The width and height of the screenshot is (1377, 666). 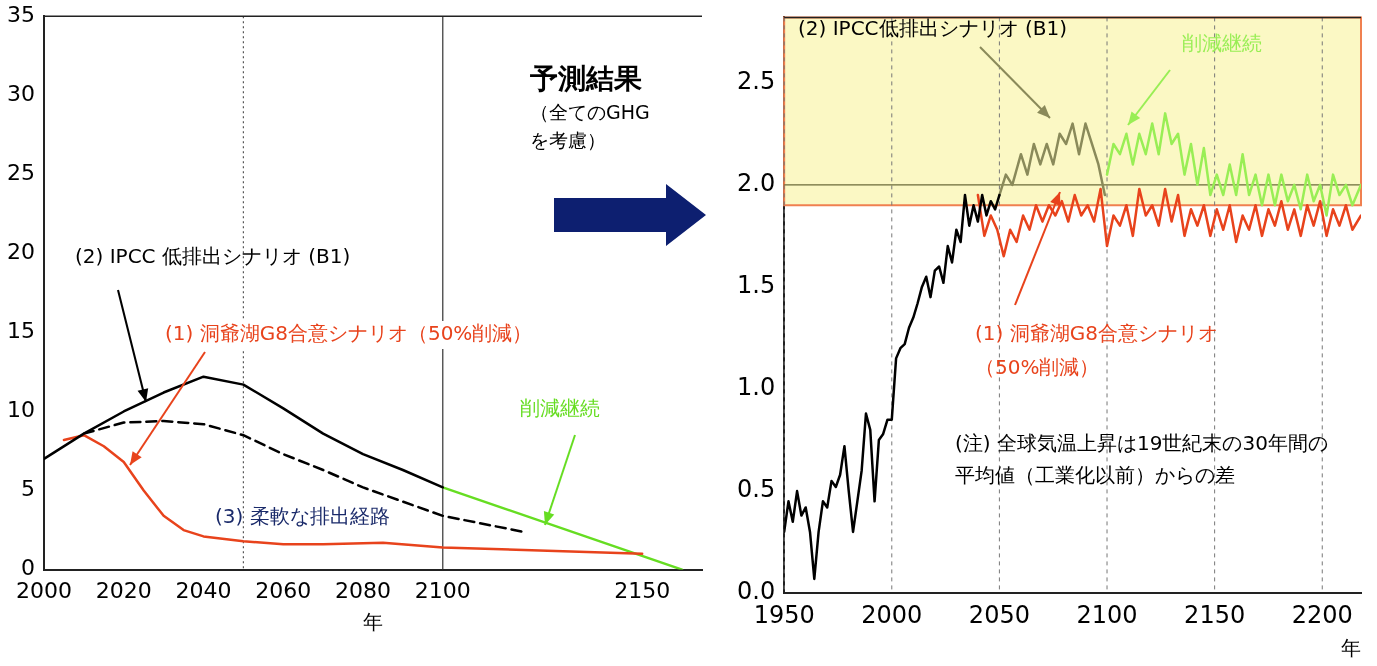 What do you see at coordinates (756, 183) in the screenshot?
I see `y-tick-label: 2.0` at bounding box center [756, 183].